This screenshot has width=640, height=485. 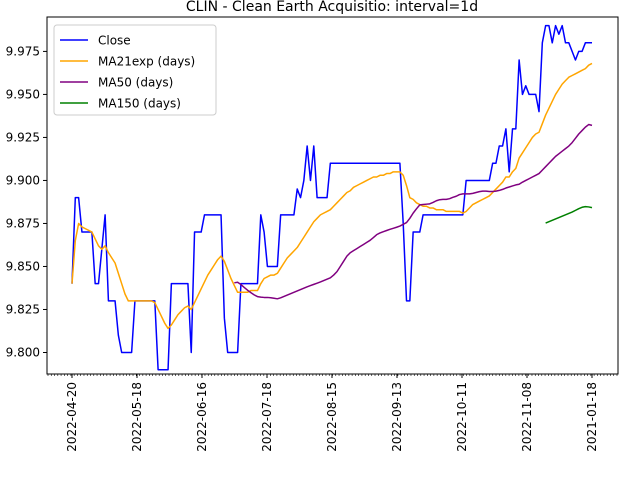 I want to click on x-tick-label: 2022-07-18, so click(x=267, y=417).